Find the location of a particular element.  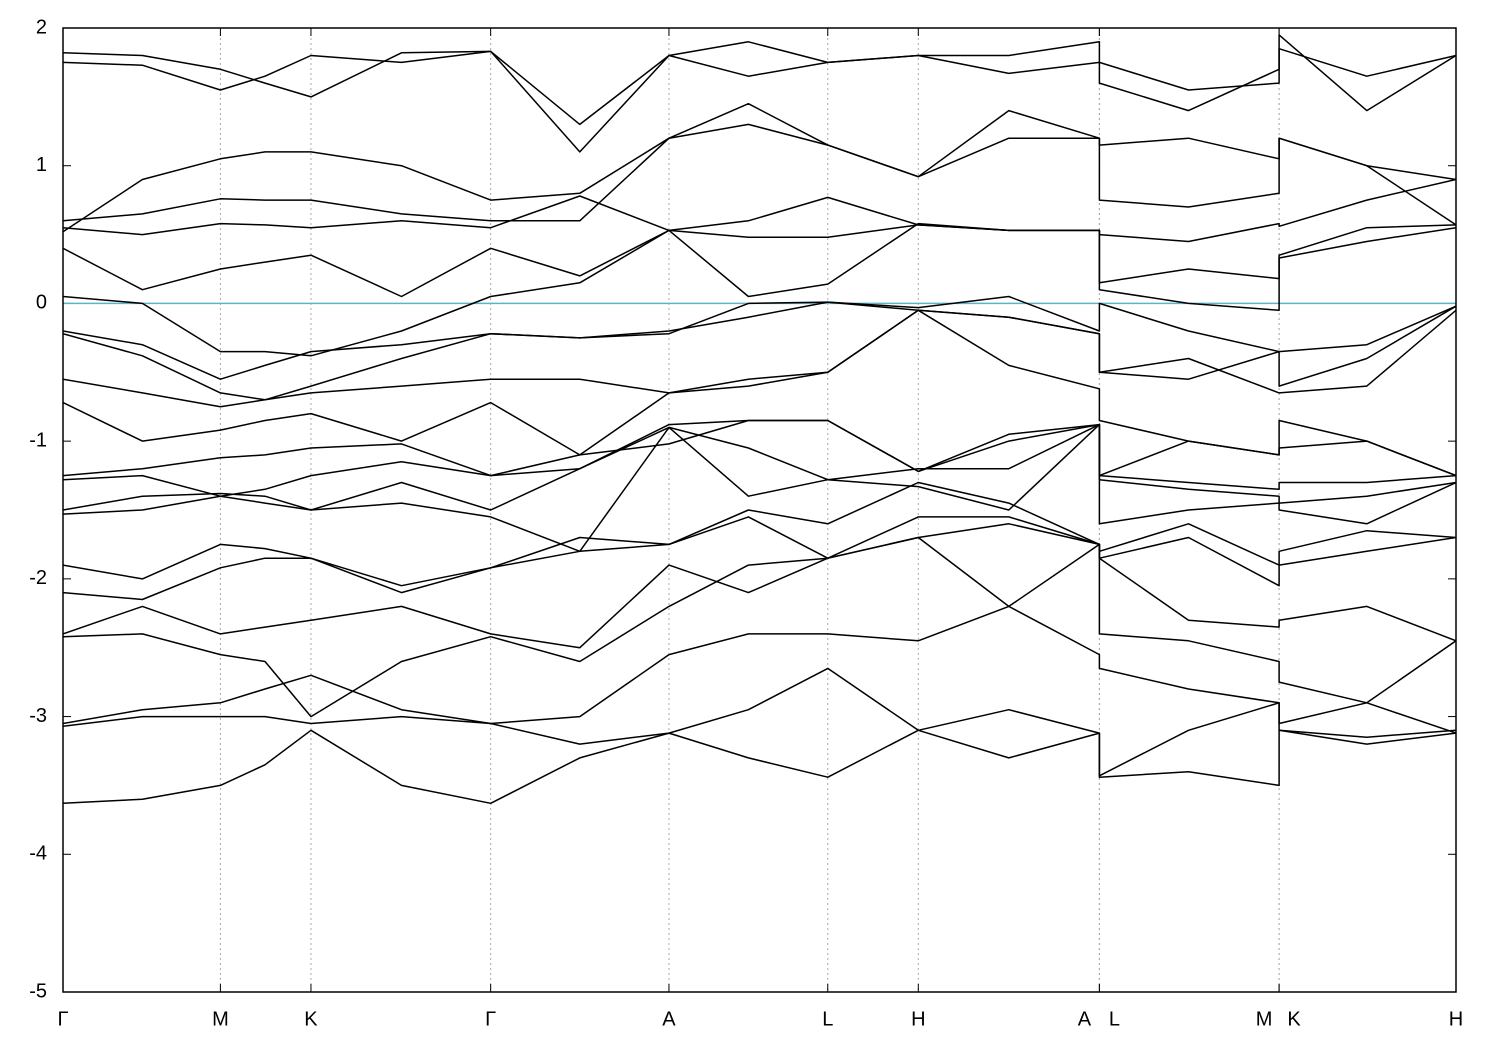

y-tick-label: -2 is located at coordinates (38, 578).